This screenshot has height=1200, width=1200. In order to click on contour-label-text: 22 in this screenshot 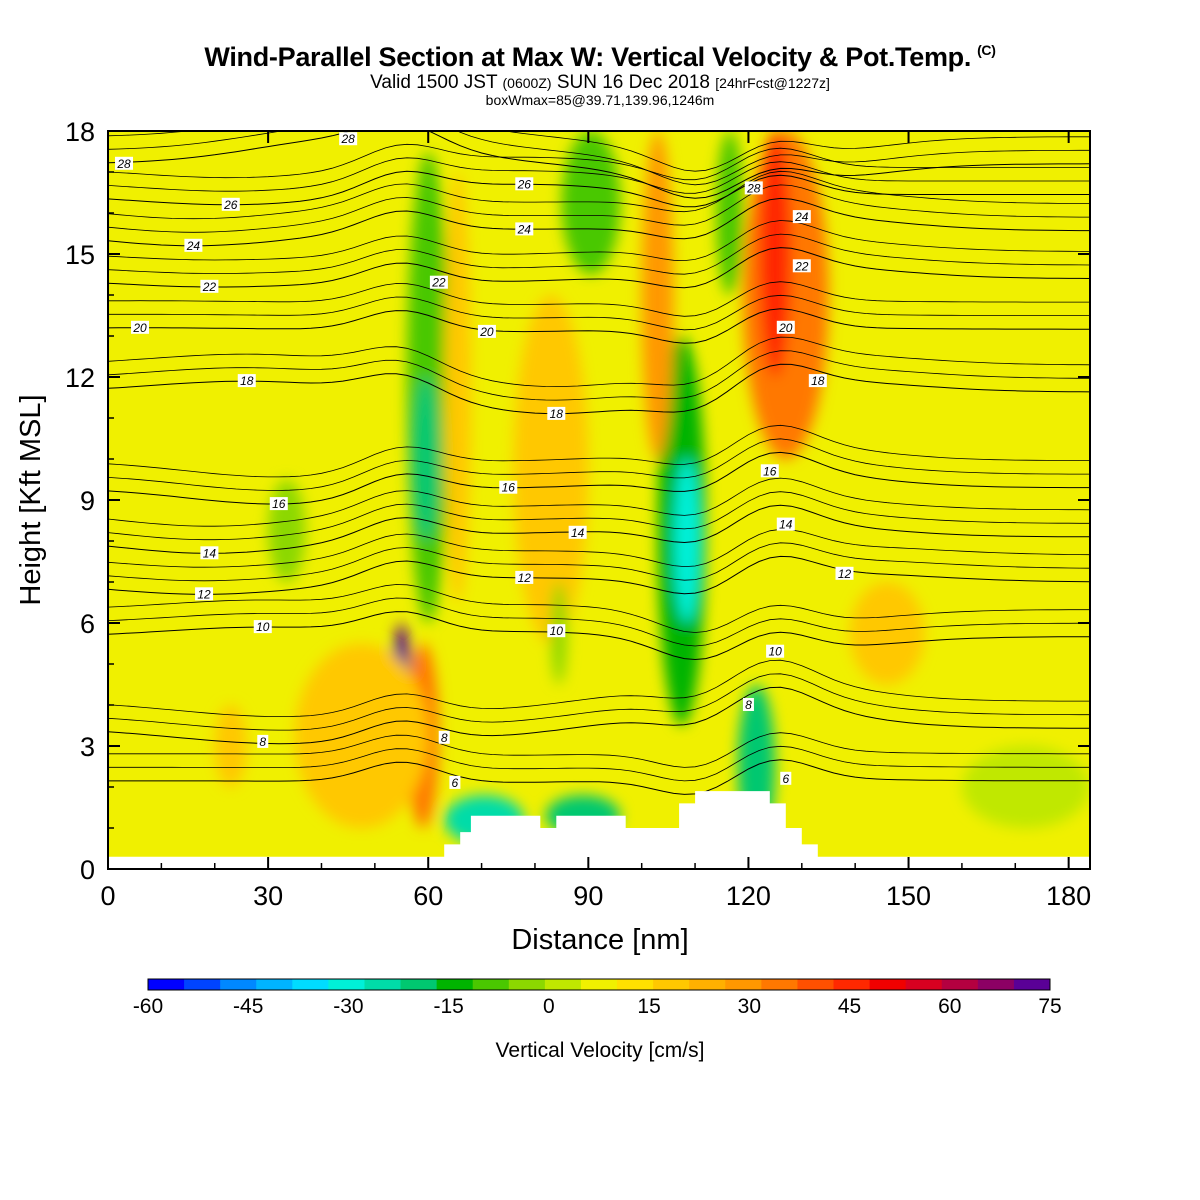, I will do `click(438, 283)`.